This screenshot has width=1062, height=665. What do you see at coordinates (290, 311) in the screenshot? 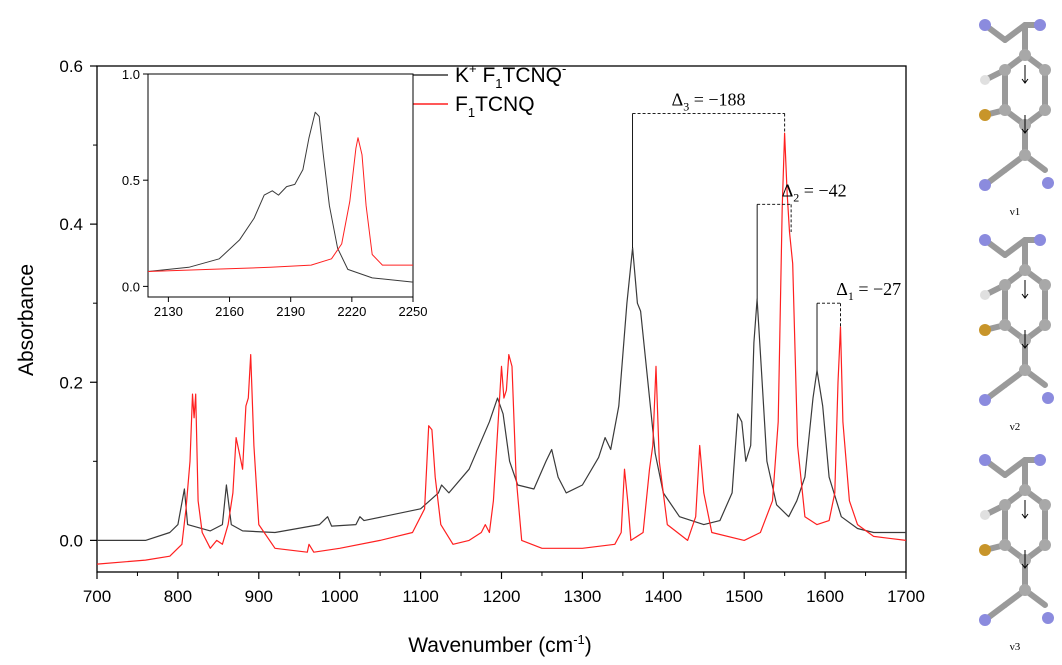
I see `inset-x-tick-label: 2190` at bounding box center [290, 311].